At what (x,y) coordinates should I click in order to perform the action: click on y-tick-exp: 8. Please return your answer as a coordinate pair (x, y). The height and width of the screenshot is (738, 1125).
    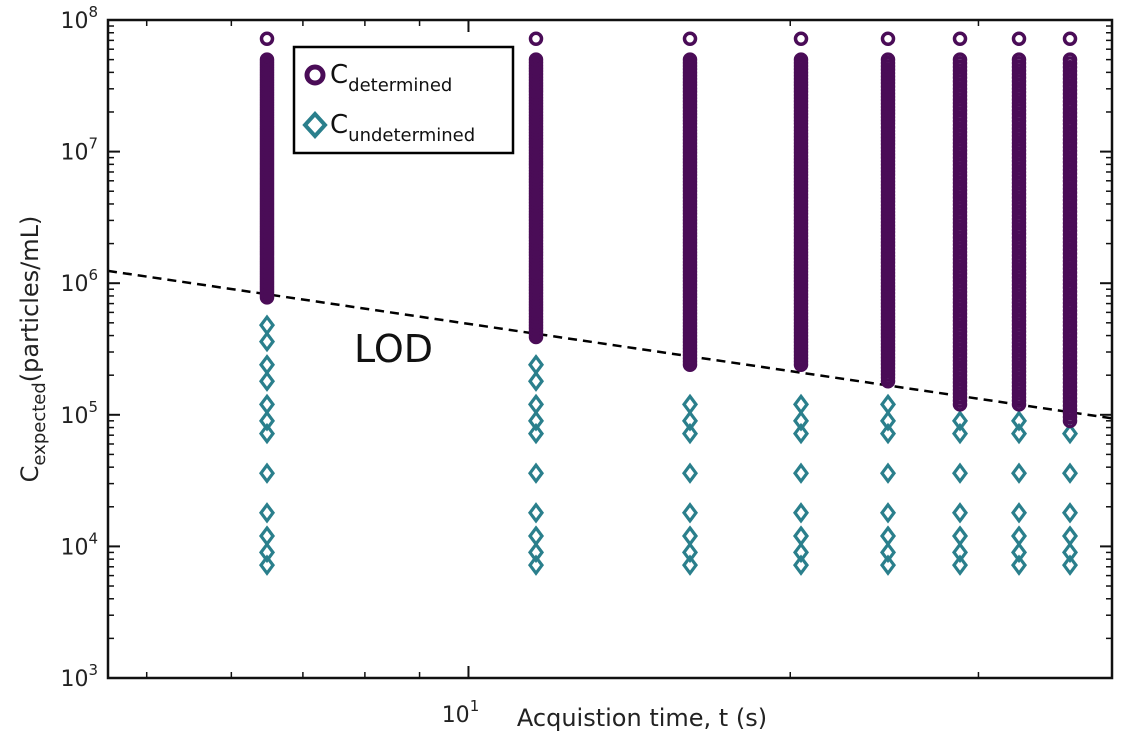
    Looking at the image, I should click on (93, 12).